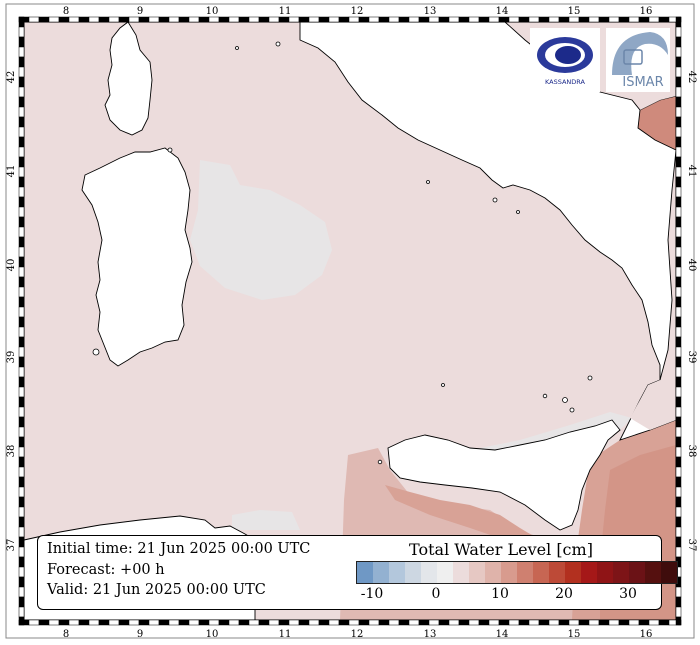  Describe the element at coordinates (590, 378) in the screenshot. I see `island-stromboli` at that location.